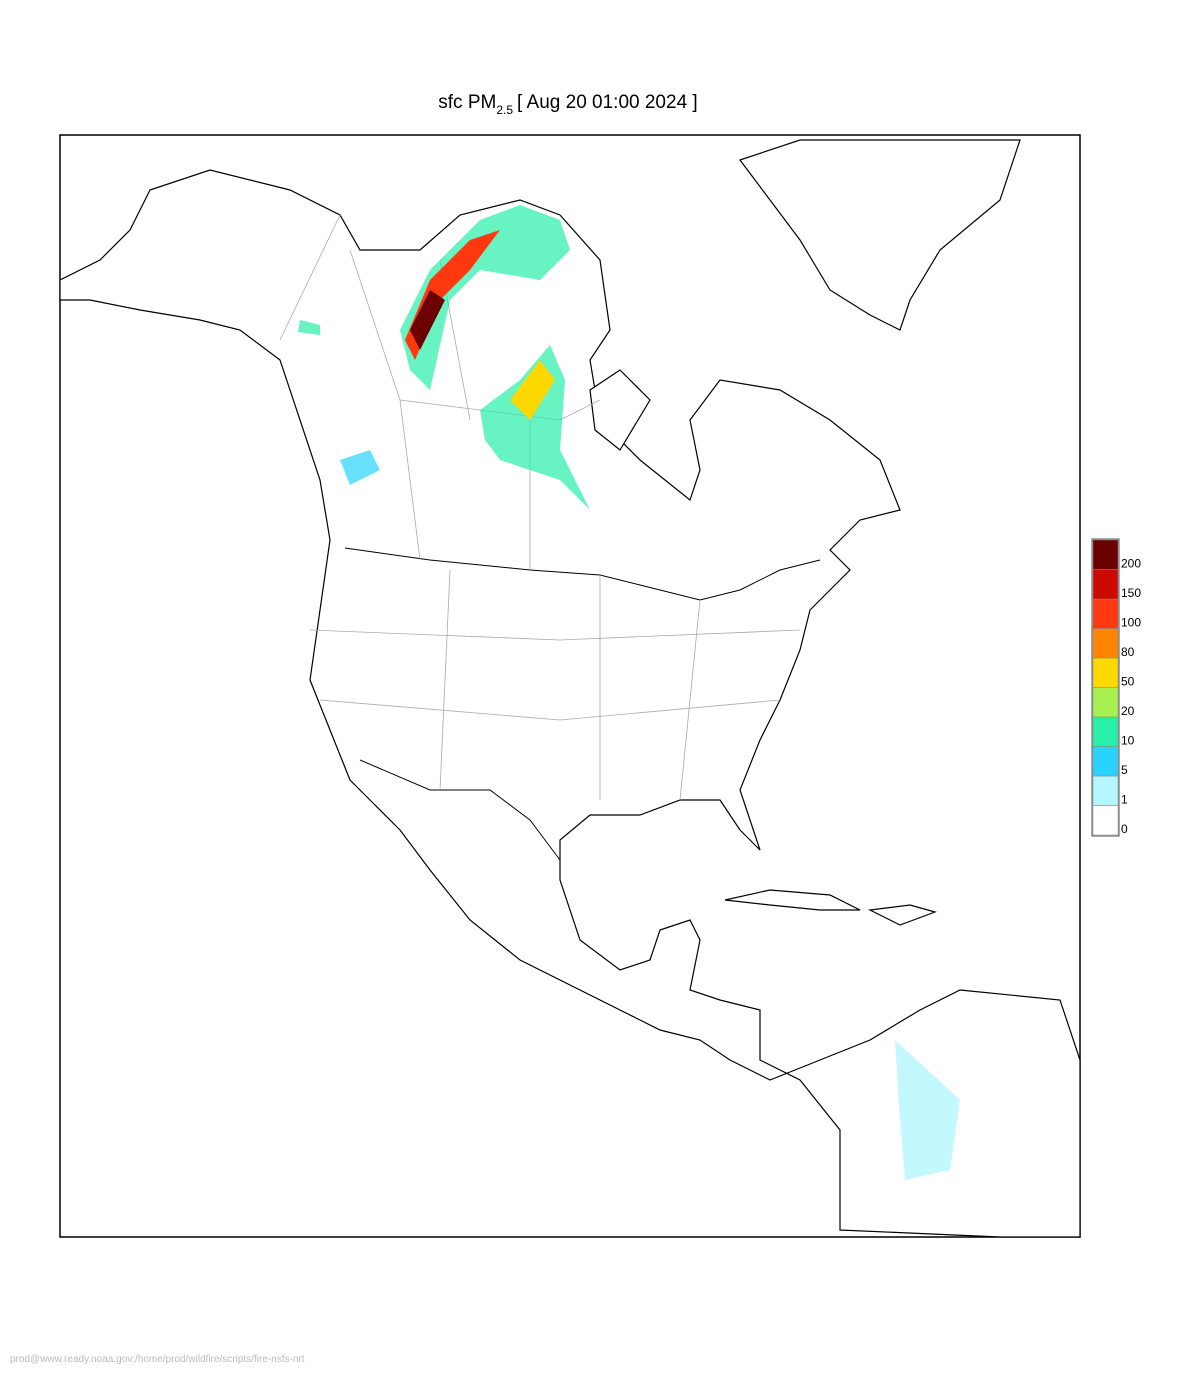 Image resolution: width=1199 pixels, height=1381 pixels. What do you see at coordinates (1128, 652) in the screenshot?
I see `legend-label: 80` at bounding box center [1128, 652].